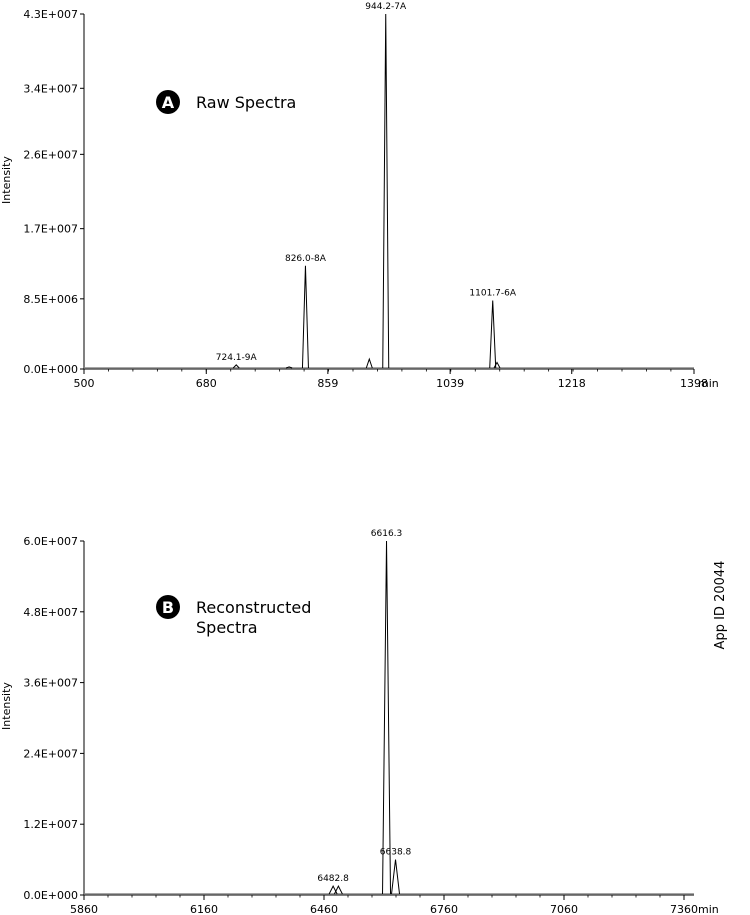 The width and height of the screenshot is (750, 915). What do you see at coordinates (333, 879) in the screenshot?
I see `peak-label: 6482.8` at bounding box center [333, 879].